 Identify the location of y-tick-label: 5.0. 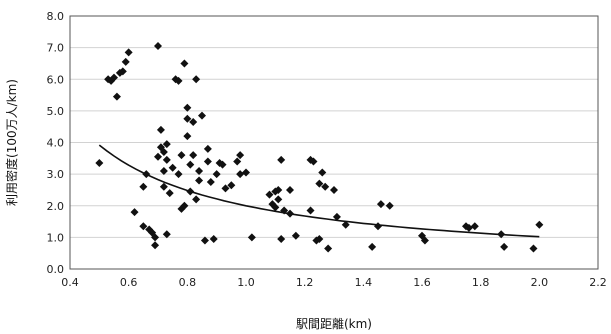
(56, 111).